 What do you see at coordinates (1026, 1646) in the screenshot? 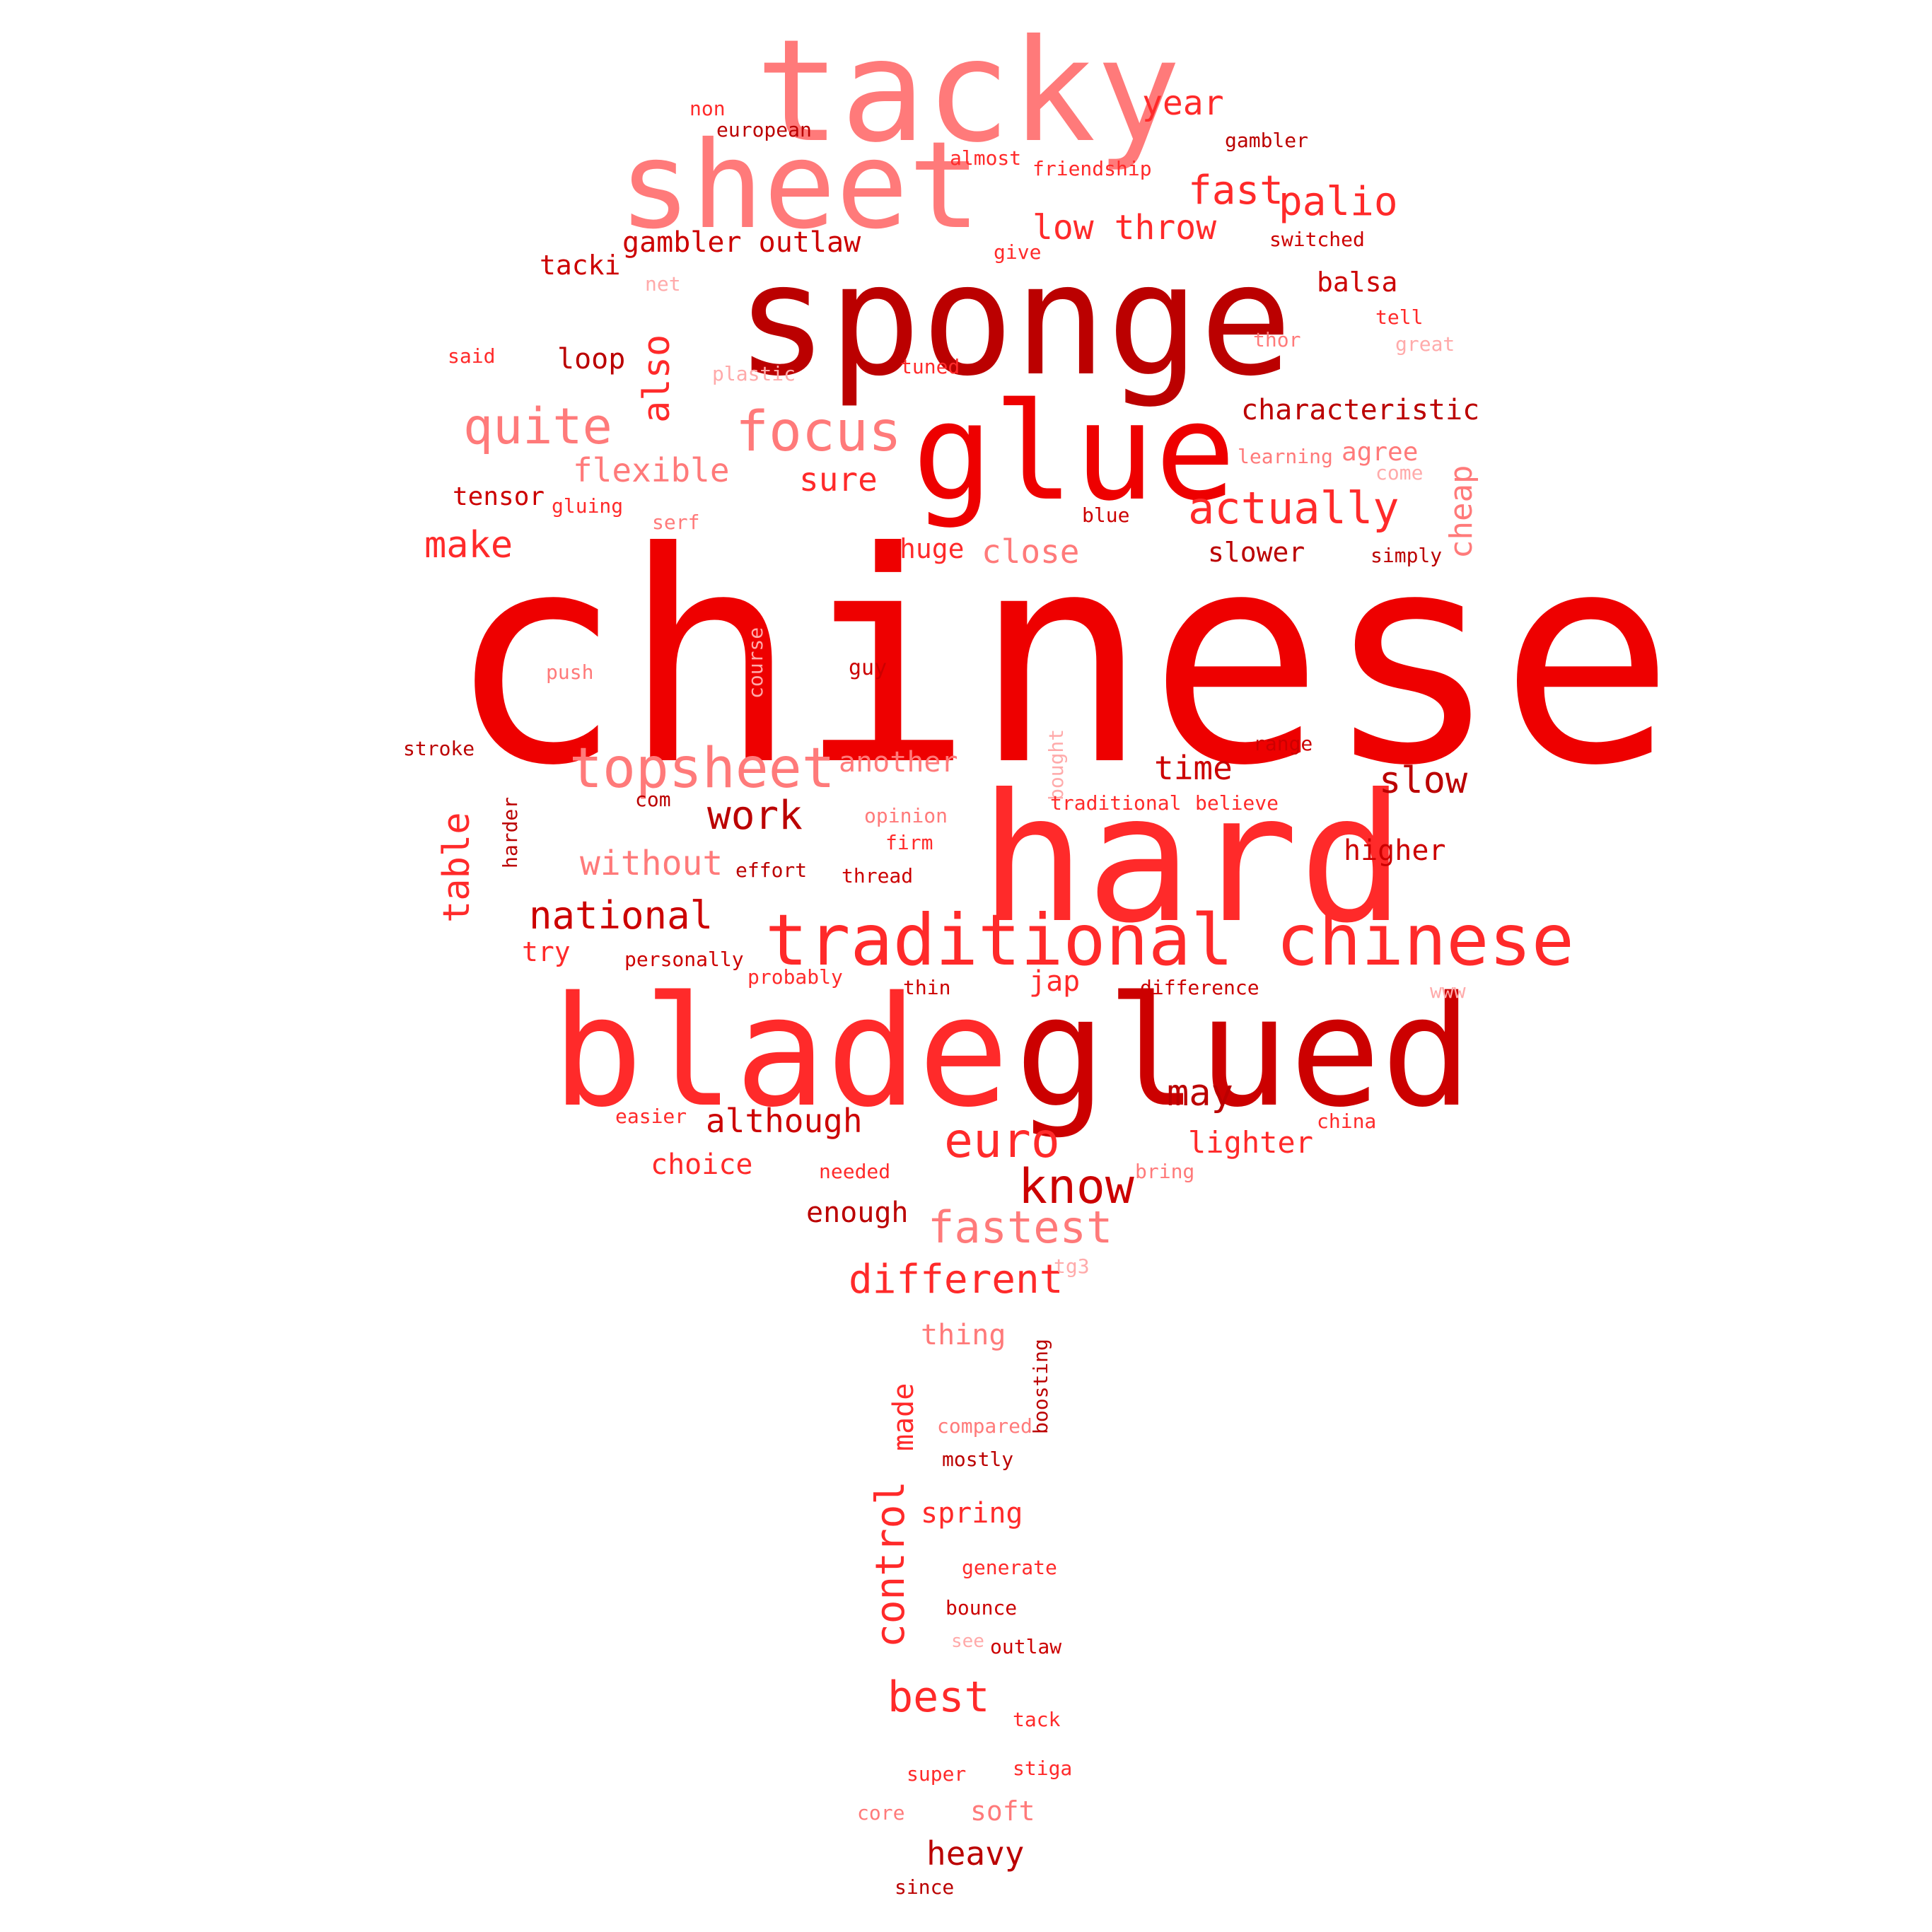
I see `word-outlaw: outlaw` at bounding box center [1026, 1646].